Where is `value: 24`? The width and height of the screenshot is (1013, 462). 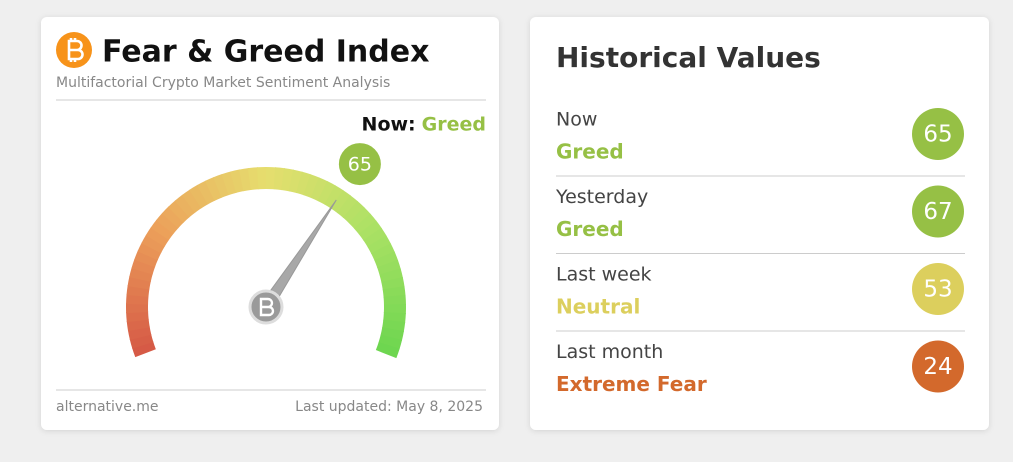 value: 24 is located at coordinates (937, 367).